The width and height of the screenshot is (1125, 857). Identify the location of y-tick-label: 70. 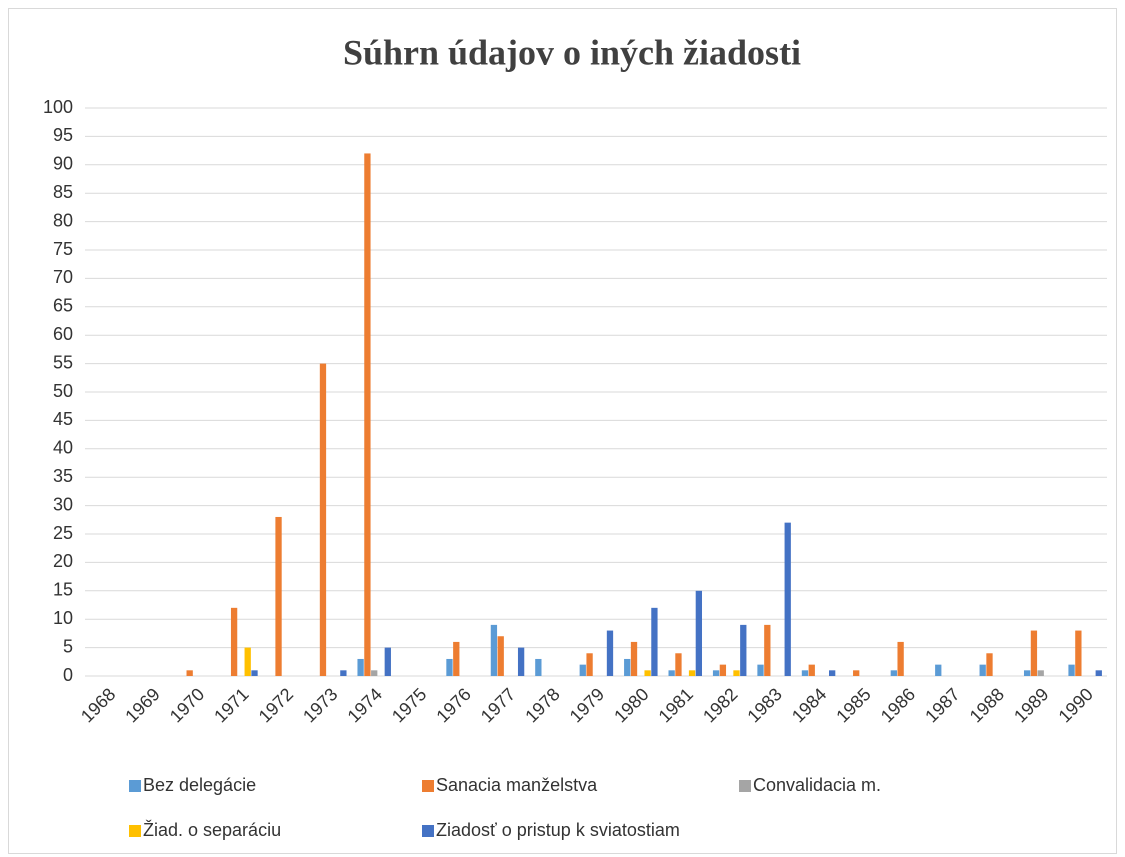
(63, 277).